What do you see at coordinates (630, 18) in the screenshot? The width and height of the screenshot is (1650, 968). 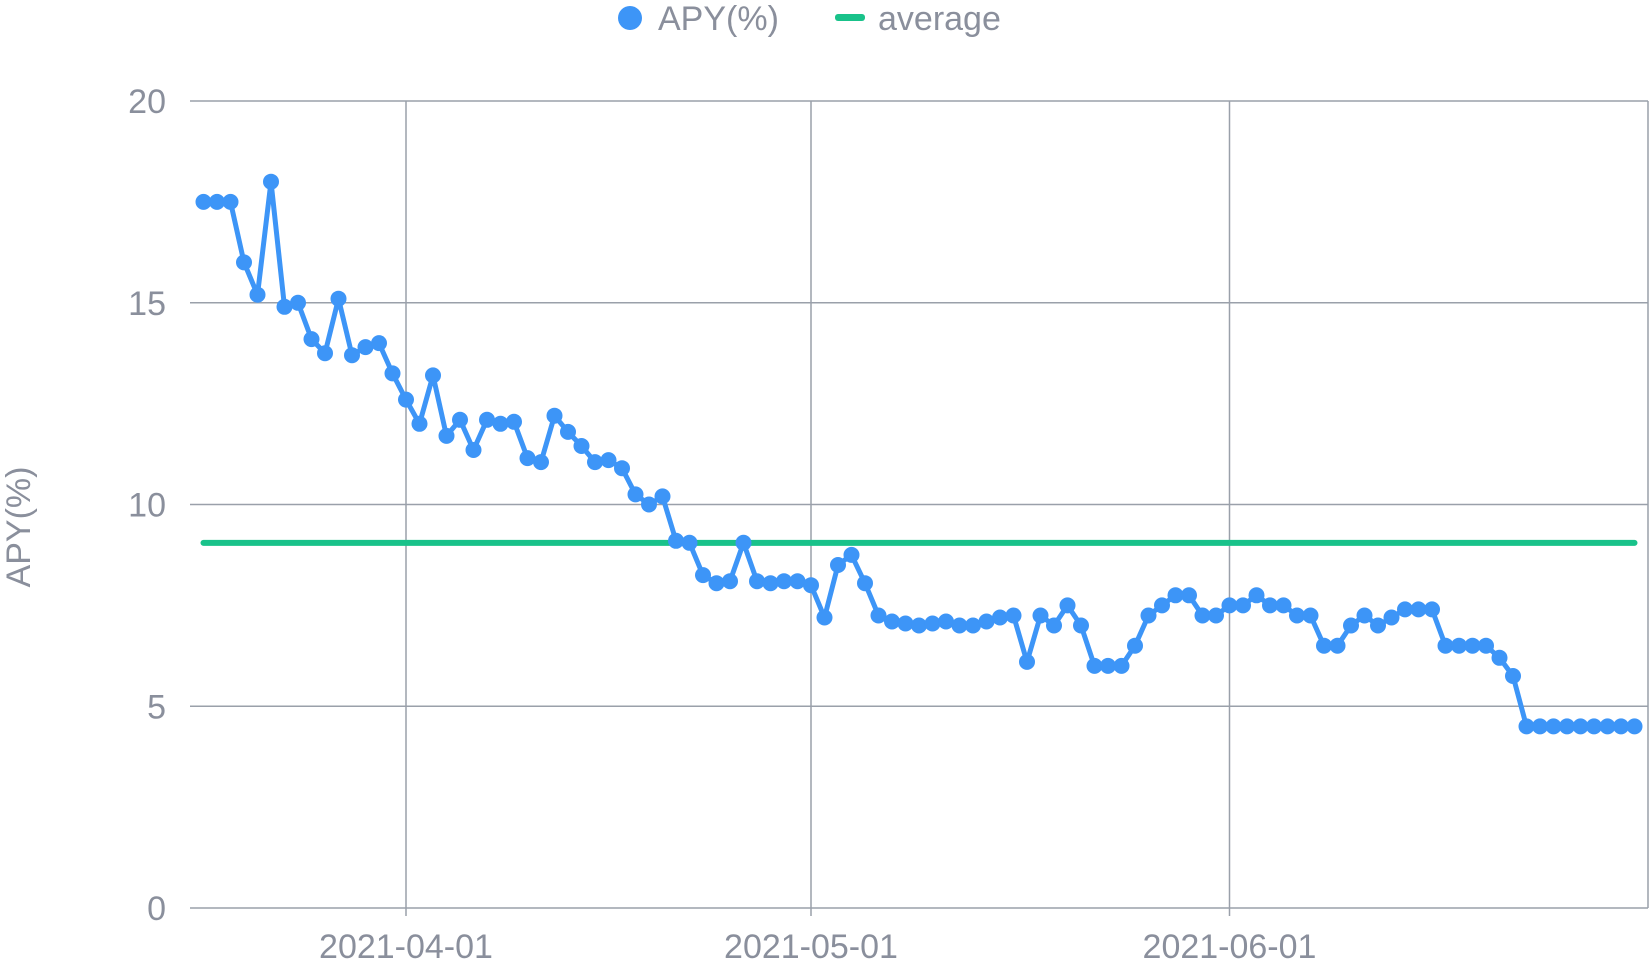 I see `legend-apy-marker` at bounding box center [630, 18].